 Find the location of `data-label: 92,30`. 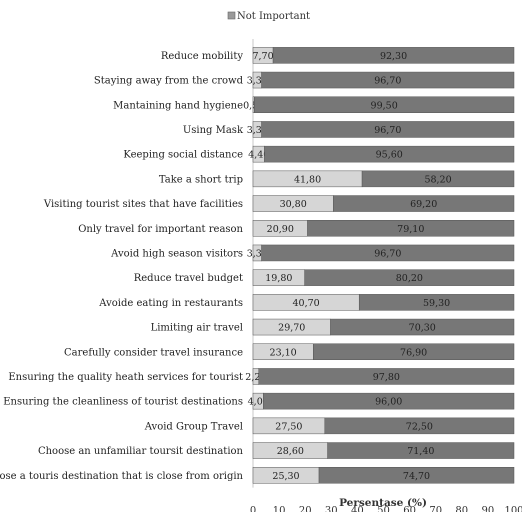

data-label: 92,30 is located at coordinates (393, 56).